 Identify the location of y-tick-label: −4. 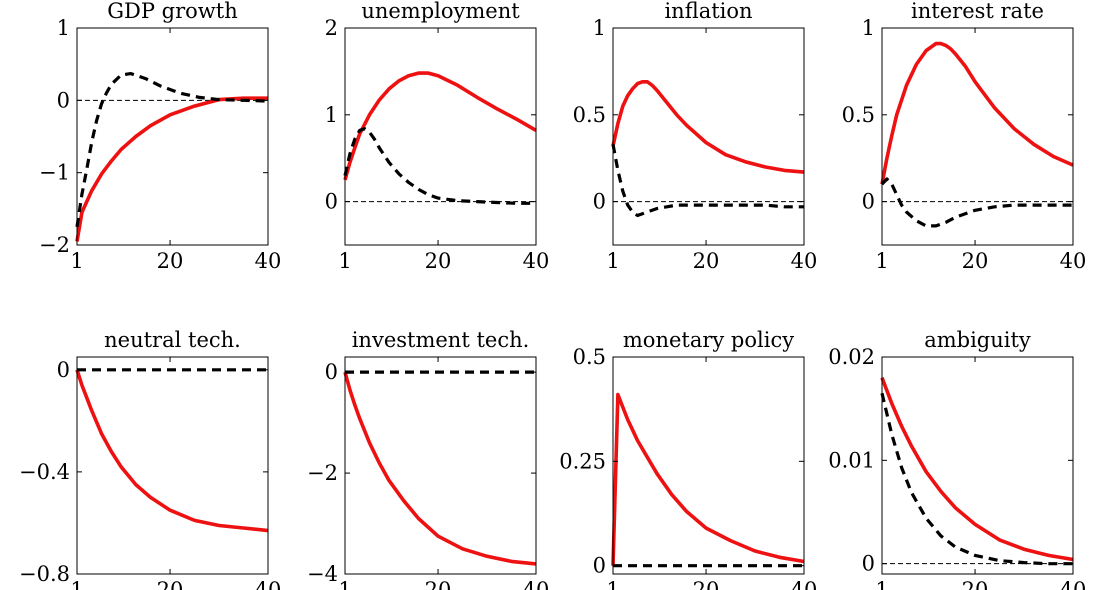
(322, 574).